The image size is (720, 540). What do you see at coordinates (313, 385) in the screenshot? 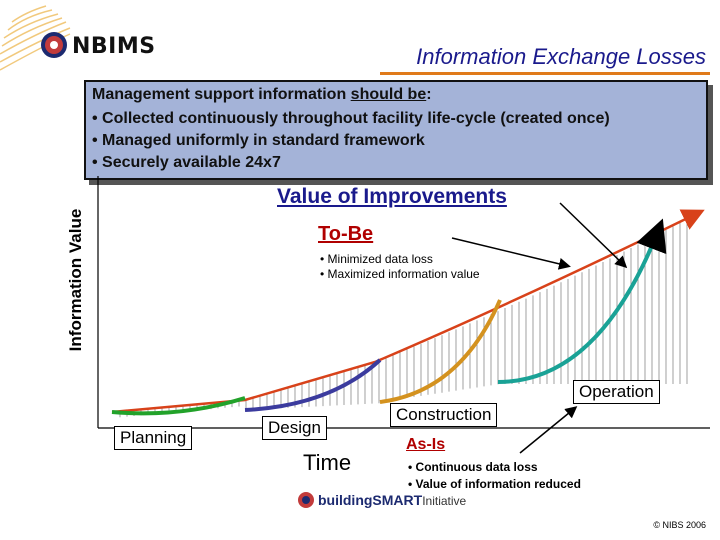
I see `design-curve` at bounding box center [313, 385].